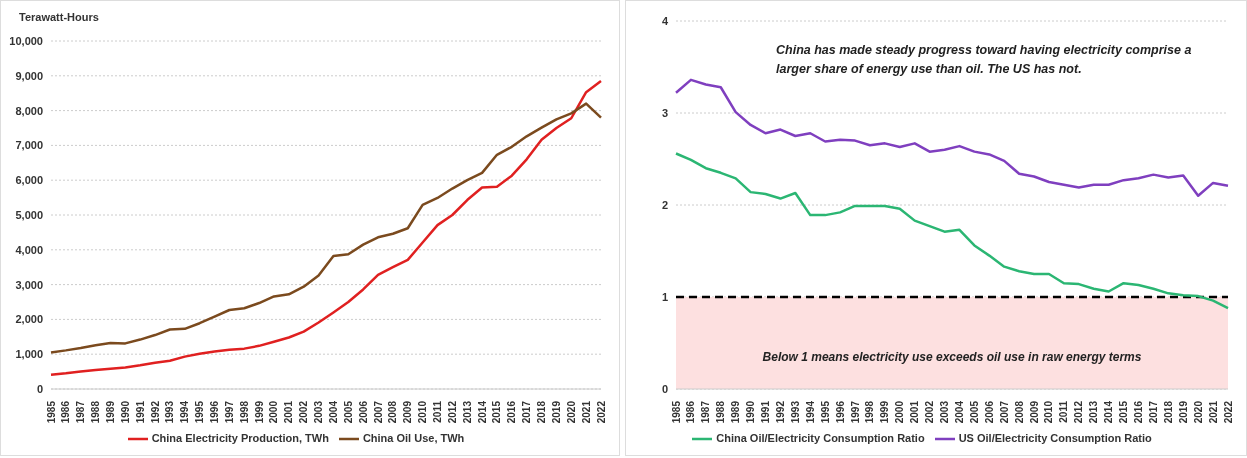  I want to click on legend-label: US Oil/Electricity Consumption Ratio, so click(1055, 437).